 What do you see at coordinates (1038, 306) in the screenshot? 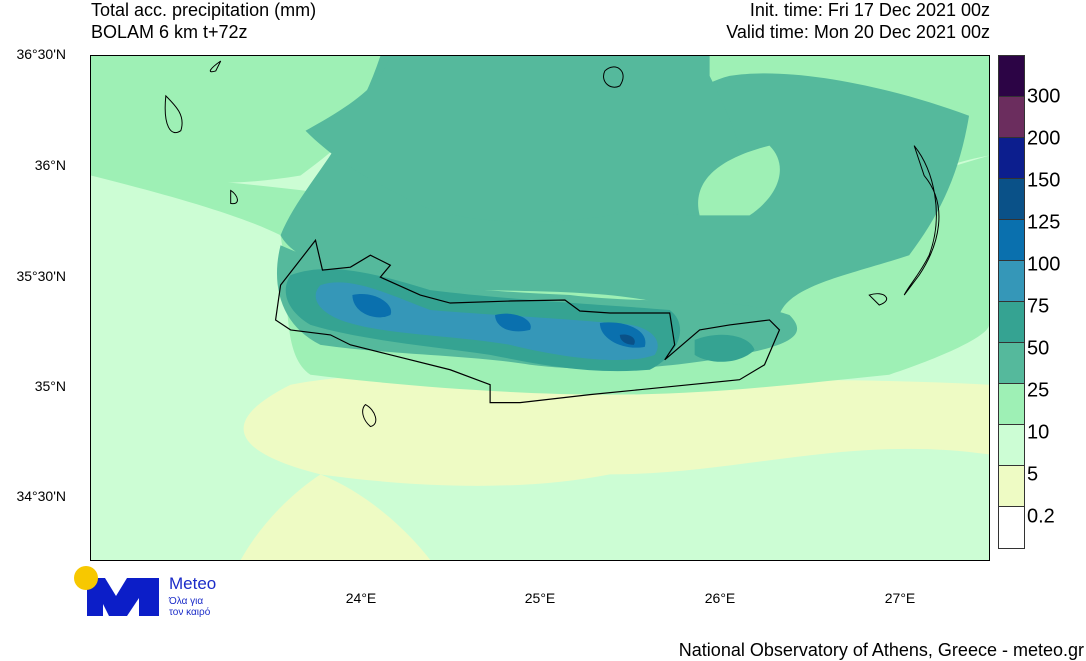
I see `legend-label: 75` at bounding box center [1038, 306].